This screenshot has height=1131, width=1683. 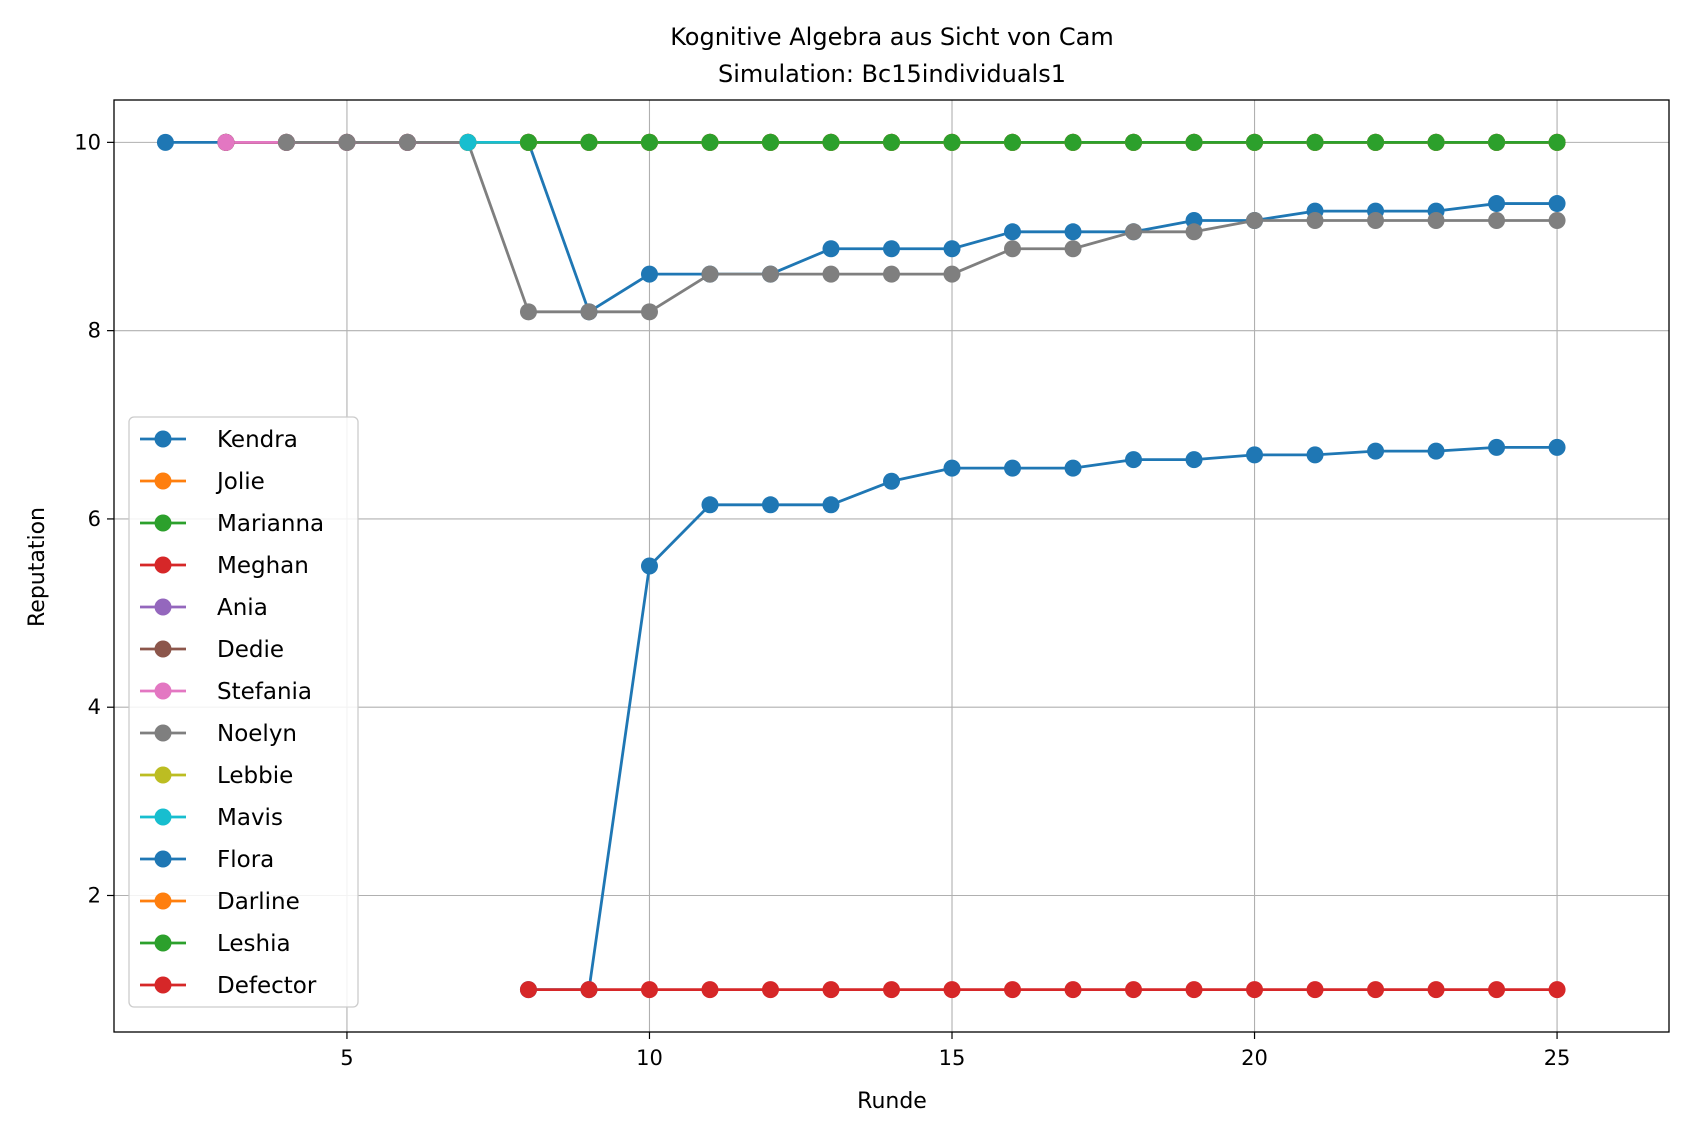 What do you see at coordinates (257, 440) in the screenshot?
I see `legend-label: Kendra` at bounding box center [257, 440].